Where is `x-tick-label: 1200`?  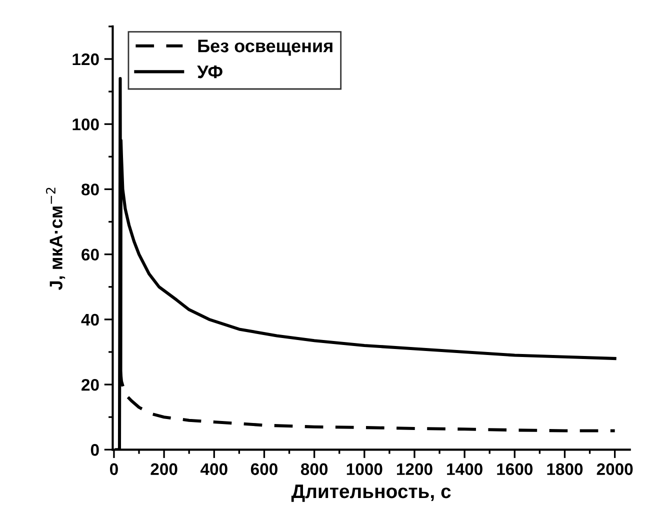 x-tick-label: 1200 is located at coordinates (414, 469).